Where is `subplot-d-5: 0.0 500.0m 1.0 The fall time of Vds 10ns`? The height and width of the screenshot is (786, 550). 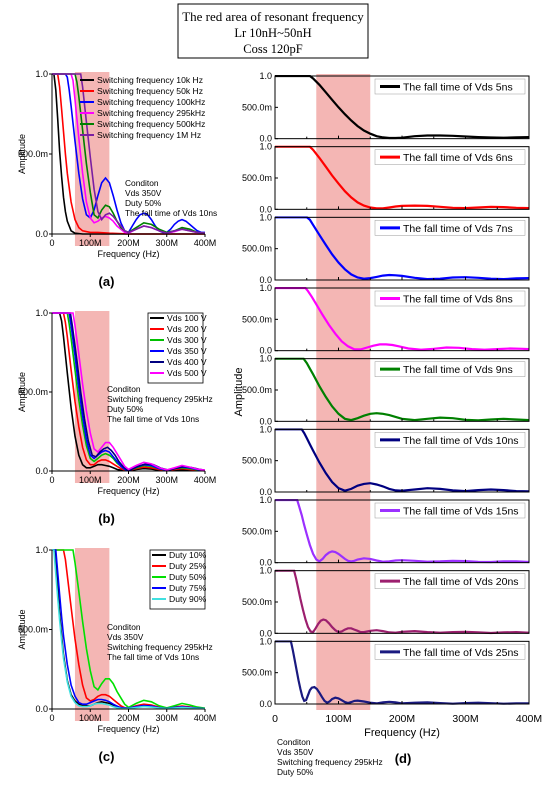 subplot-d-5: 0.0 500.0m 1.0 The fall time of Vds 10ns is located at coordinates (386, 460).